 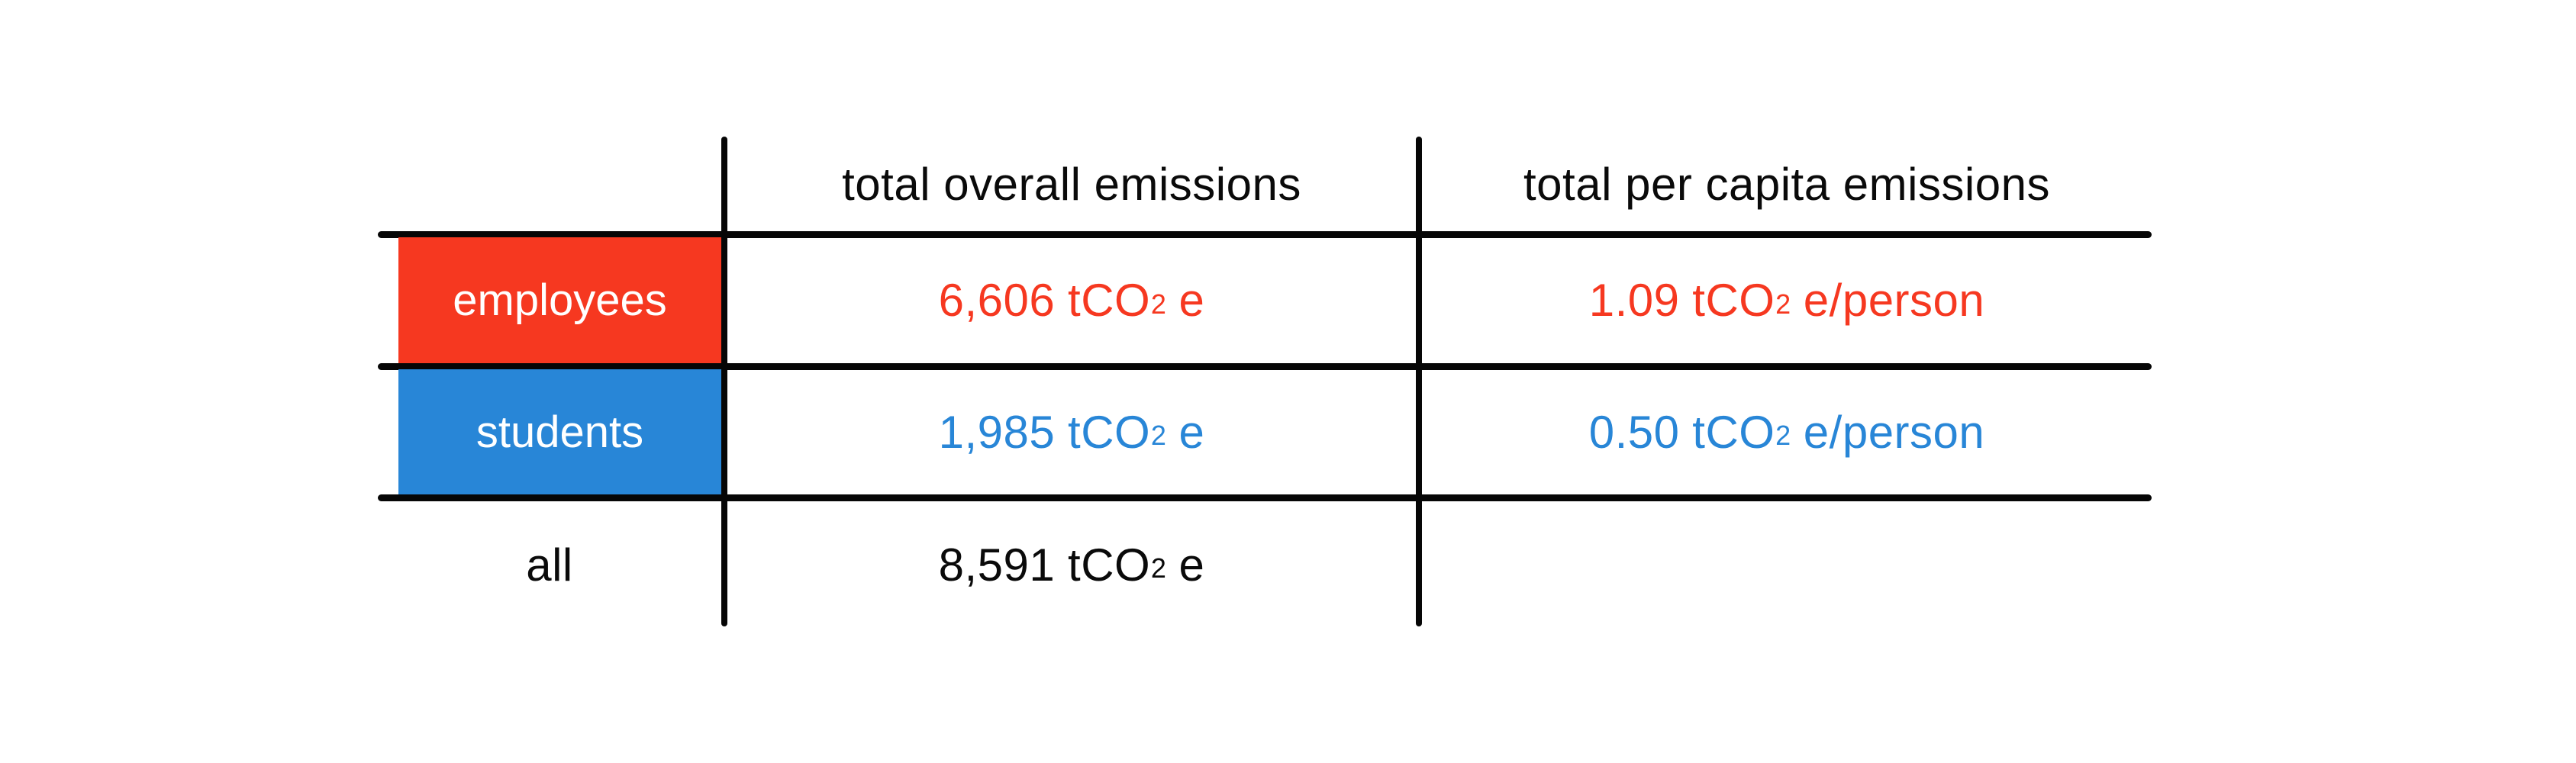 What do you see at coordinates (1787, 301) in the screenshot?
I see `employees-total-per-capita-emissions-value: 1.09 tCO 2 e/person` at bounding box center [1787, 301].